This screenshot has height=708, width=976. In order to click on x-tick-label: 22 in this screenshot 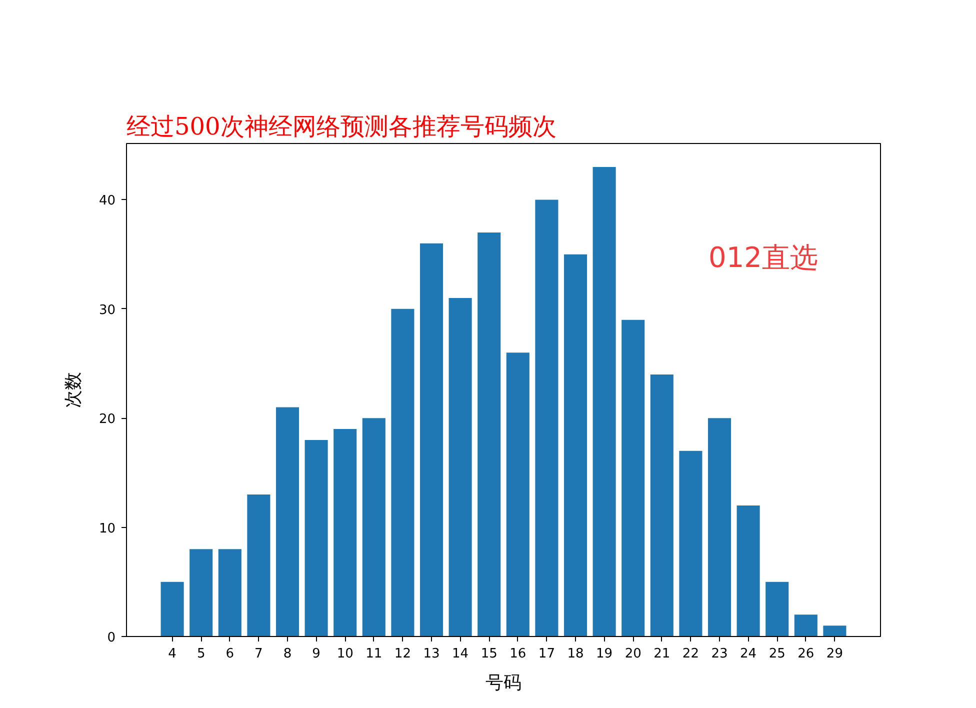, I will do `click(690, 654)`.